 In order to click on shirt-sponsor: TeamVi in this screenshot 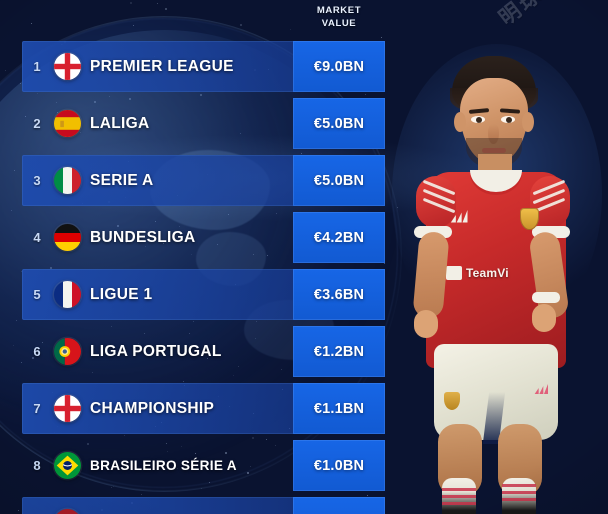, I will do `click(496, 273)`.